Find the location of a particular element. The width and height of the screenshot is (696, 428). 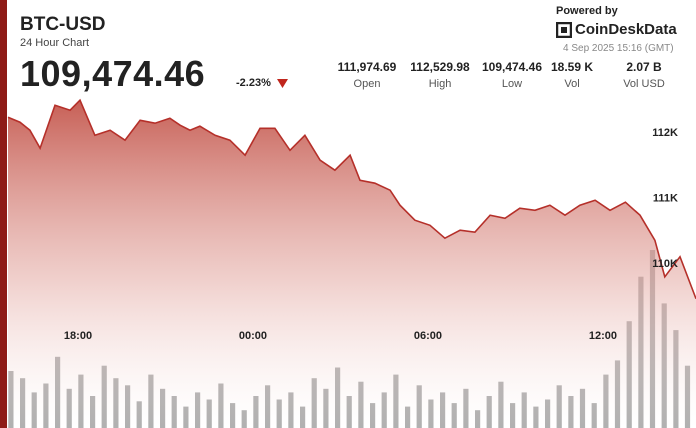

stat: 112,529.98 High is located at coordinates (440, 75).